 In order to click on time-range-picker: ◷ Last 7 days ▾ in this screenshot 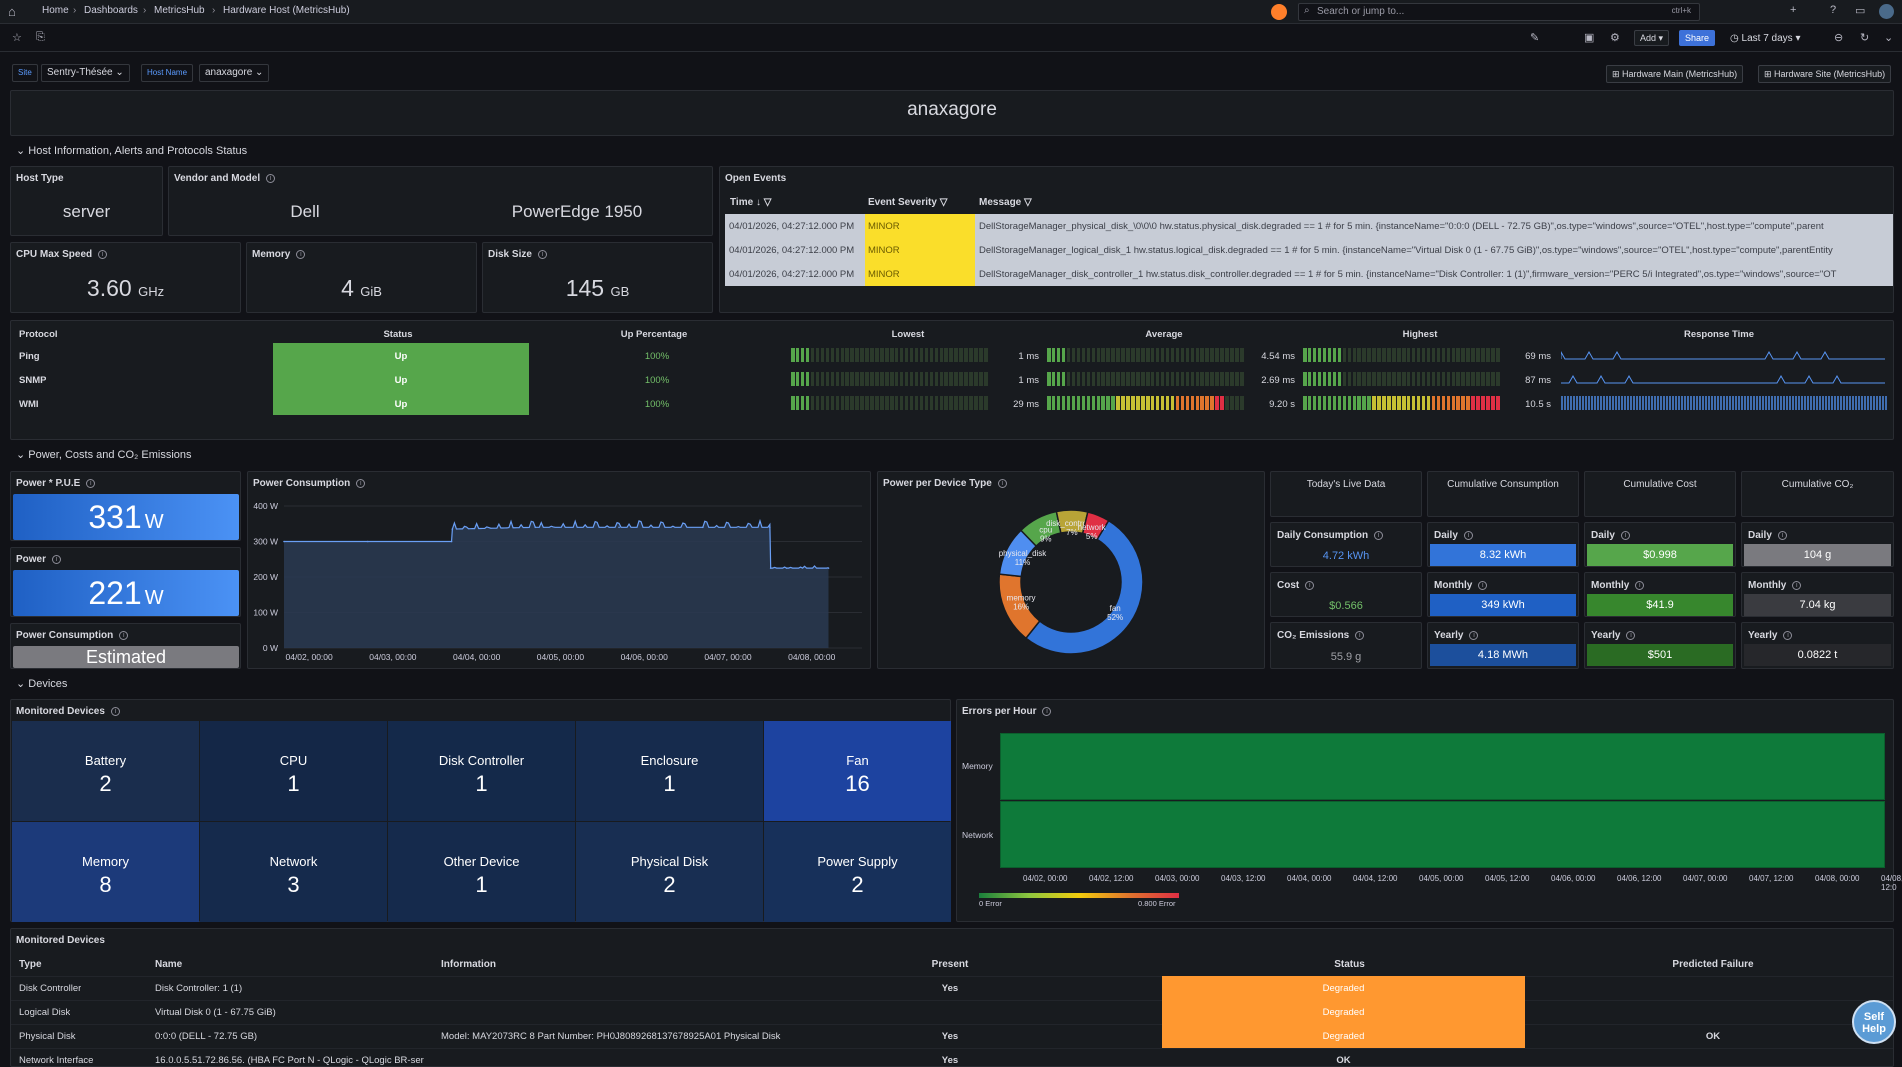, I will do `click(1765, 38)`.